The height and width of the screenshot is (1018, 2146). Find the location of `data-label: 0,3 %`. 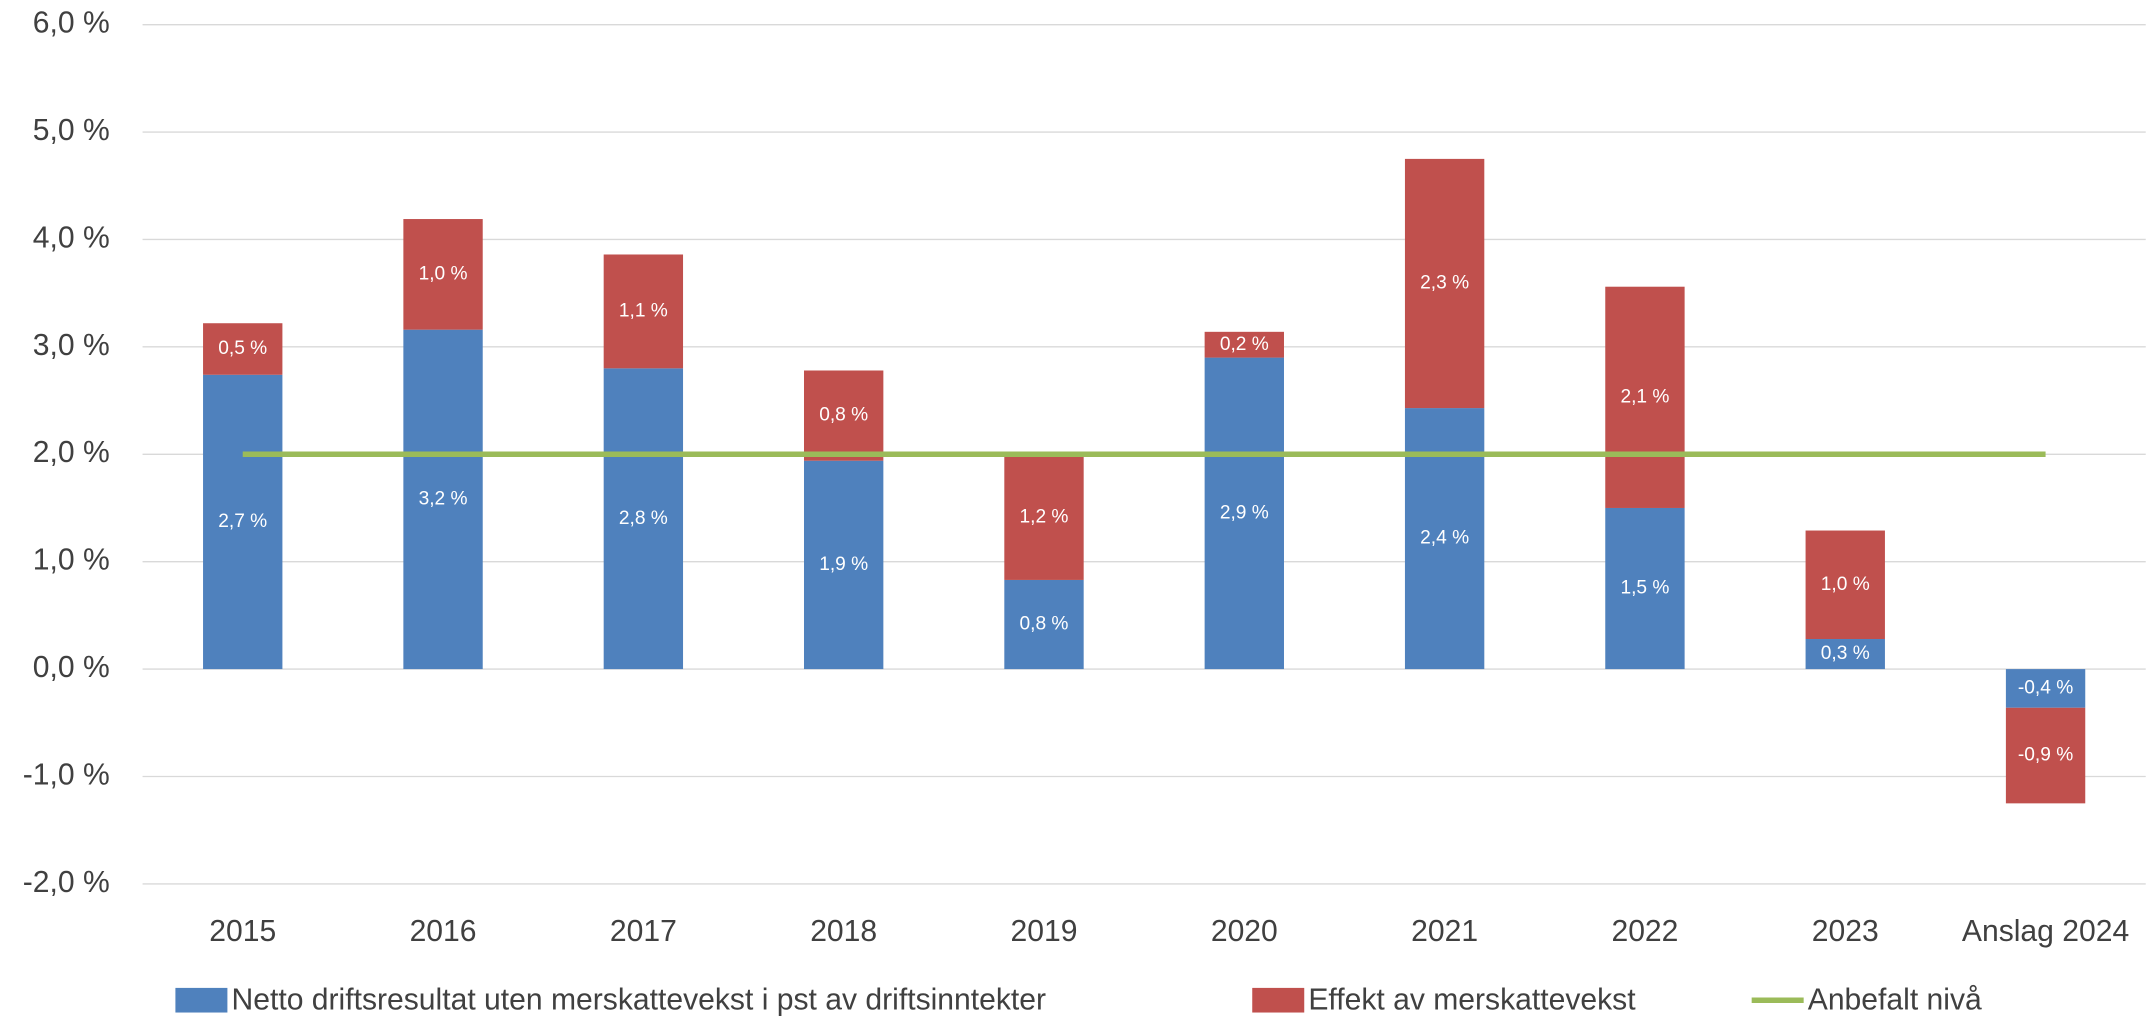

data-label: 0,3 % is located at coordinates (1845, 653).